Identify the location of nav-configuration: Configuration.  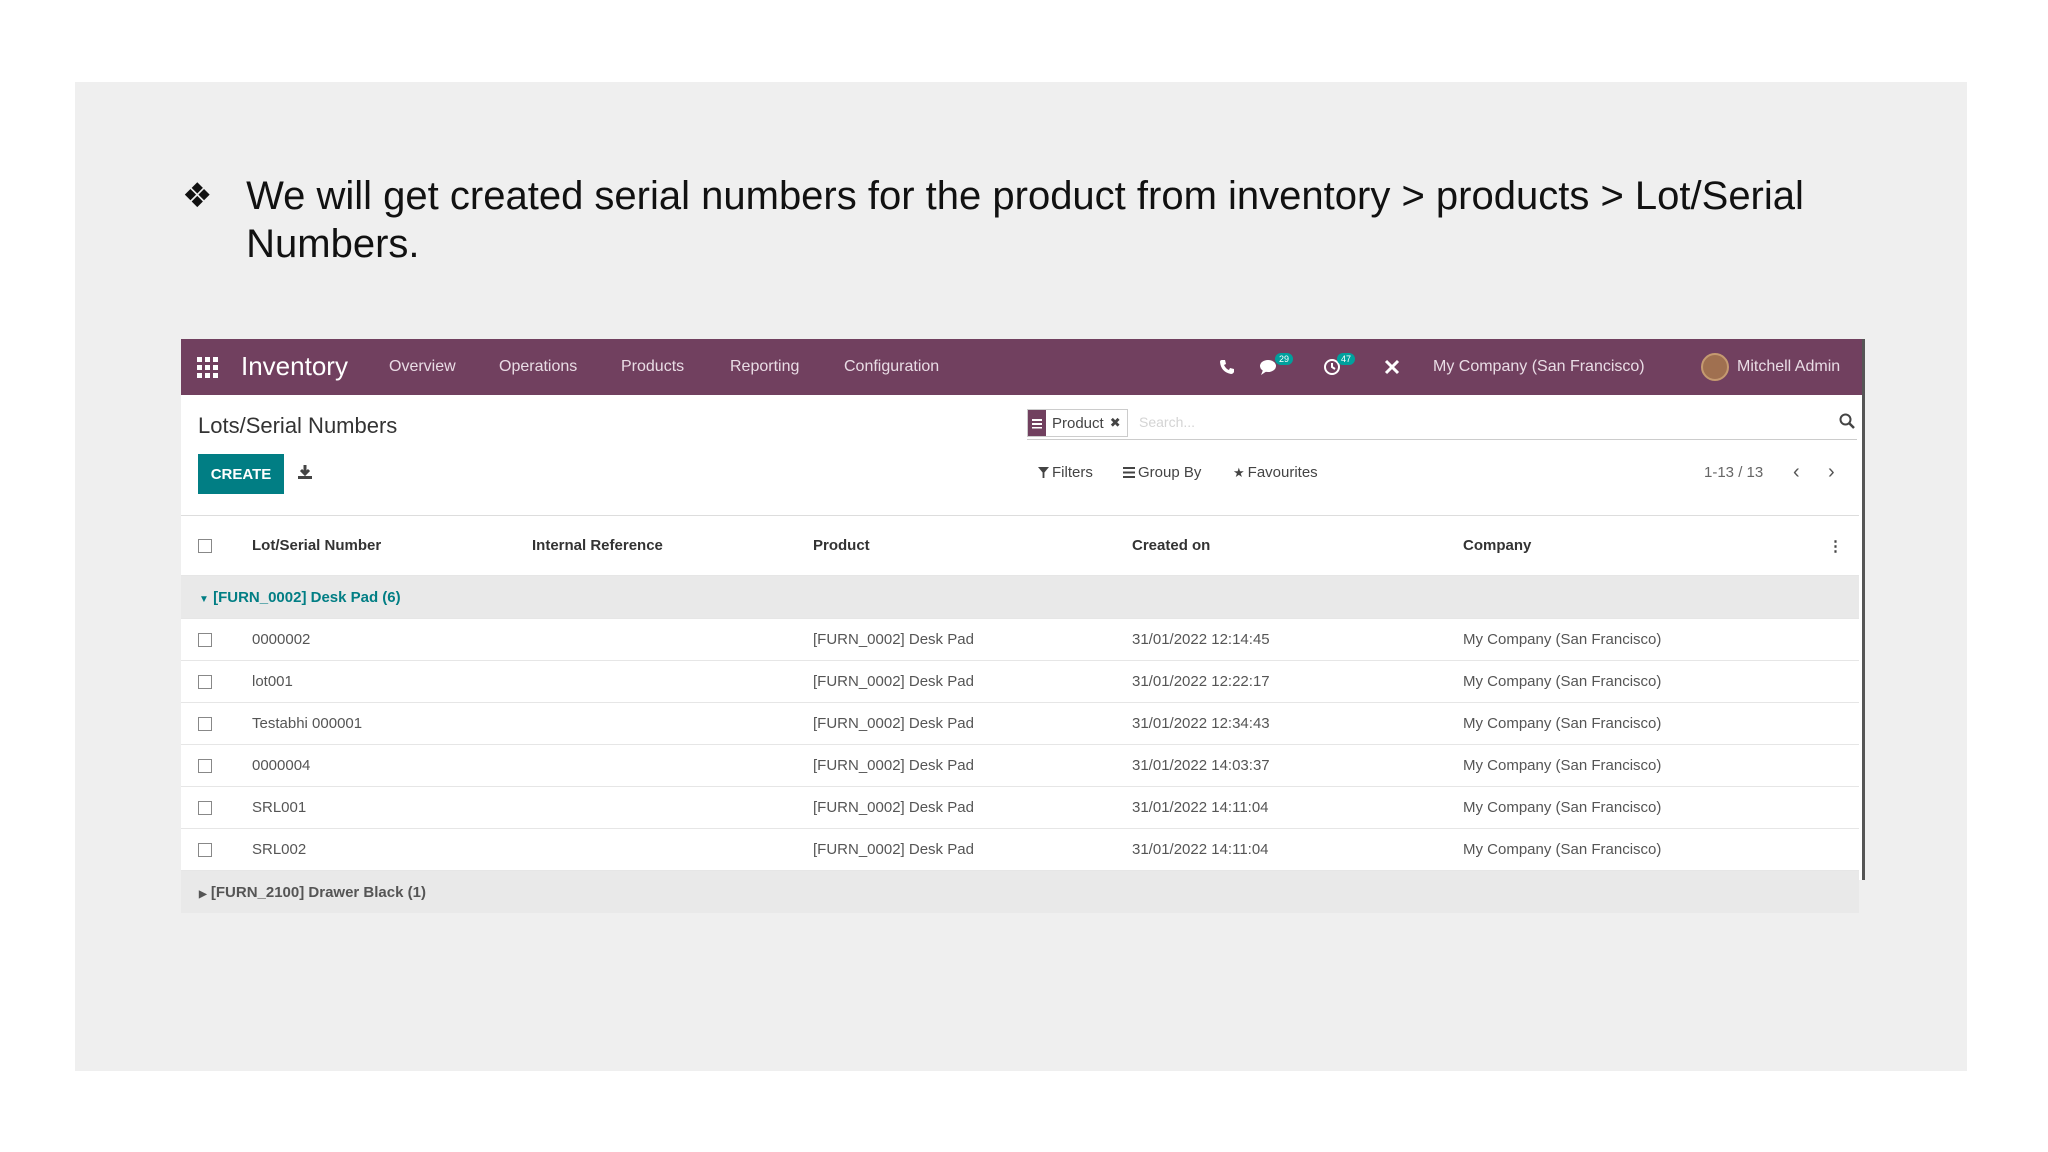
(892, 366).